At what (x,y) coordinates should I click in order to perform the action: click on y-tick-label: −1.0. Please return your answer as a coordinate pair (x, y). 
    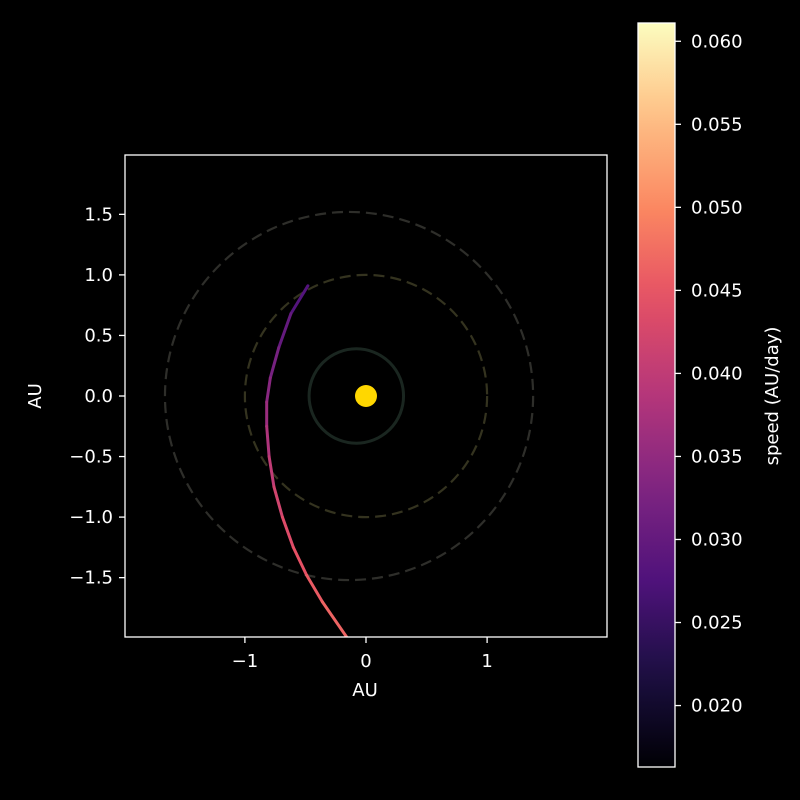
    Looking at the image, I should click on (91, 517).